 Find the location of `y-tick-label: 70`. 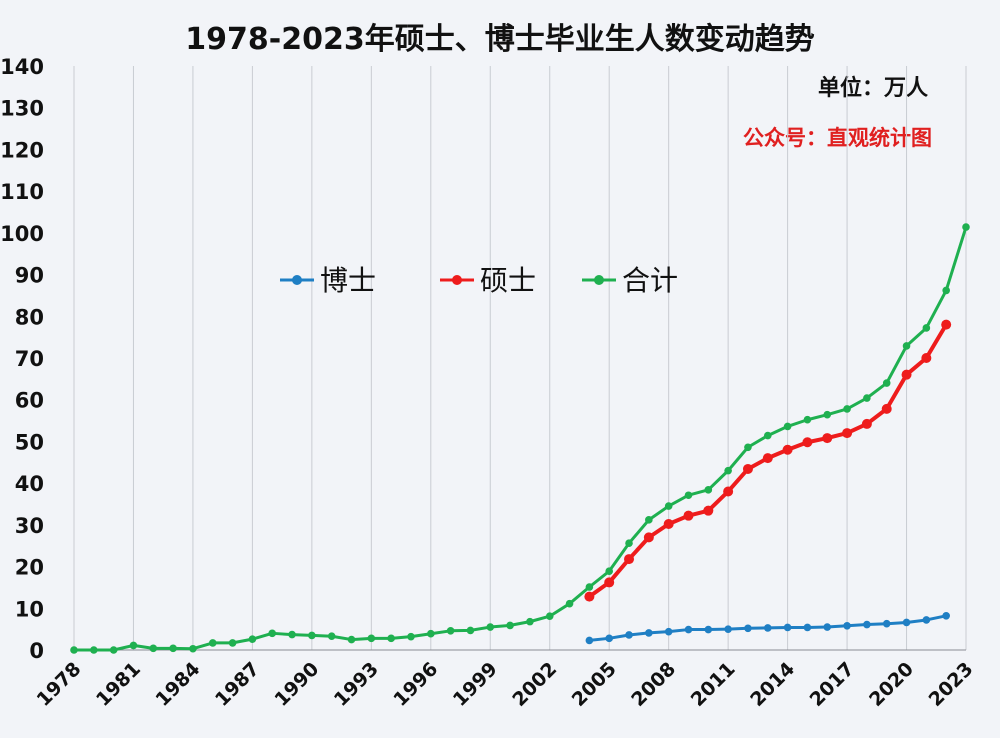

y-tick-label: 70 is located at coordinates (29, 359).